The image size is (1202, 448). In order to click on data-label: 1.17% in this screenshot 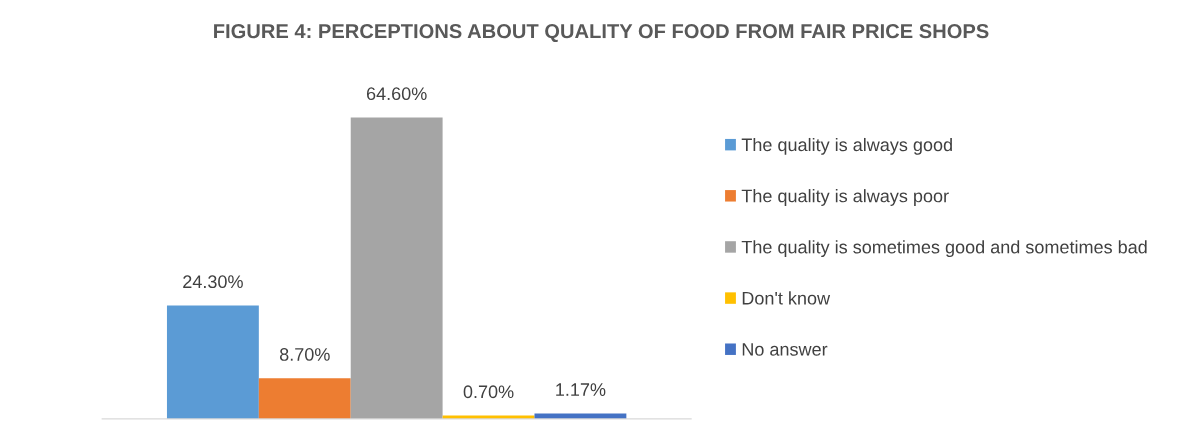, I will do `click(581, 389)`.